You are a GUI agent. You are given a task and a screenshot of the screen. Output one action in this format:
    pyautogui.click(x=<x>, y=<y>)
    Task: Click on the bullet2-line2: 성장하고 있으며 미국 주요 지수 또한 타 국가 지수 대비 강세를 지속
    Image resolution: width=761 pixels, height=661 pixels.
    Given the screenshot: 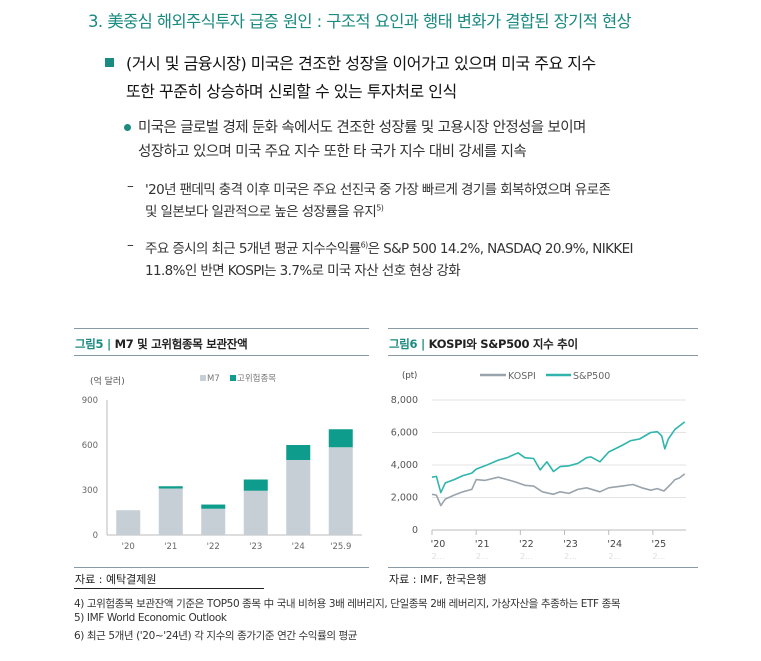 What is the action you would take?
    pyautogui.click(x=332, y=152)
    